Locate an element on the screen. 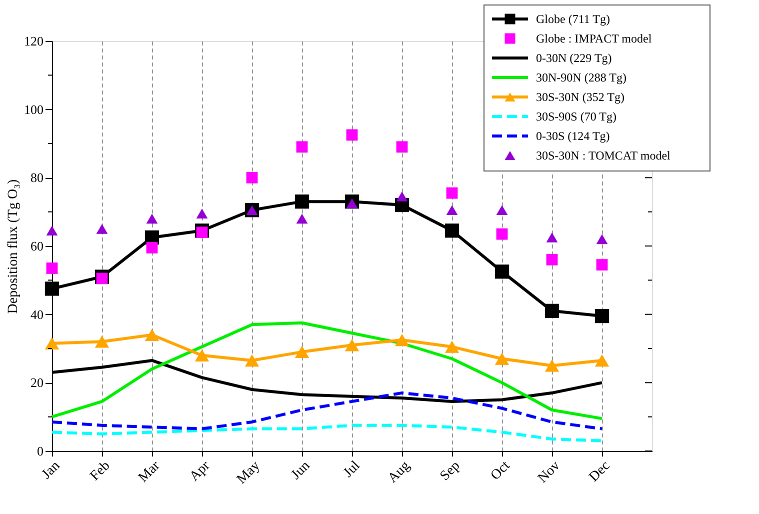 This screenshot has height=514, width=759. legend-label: 30S-30N : TOMCAT model is located at coordinates (604, 155).